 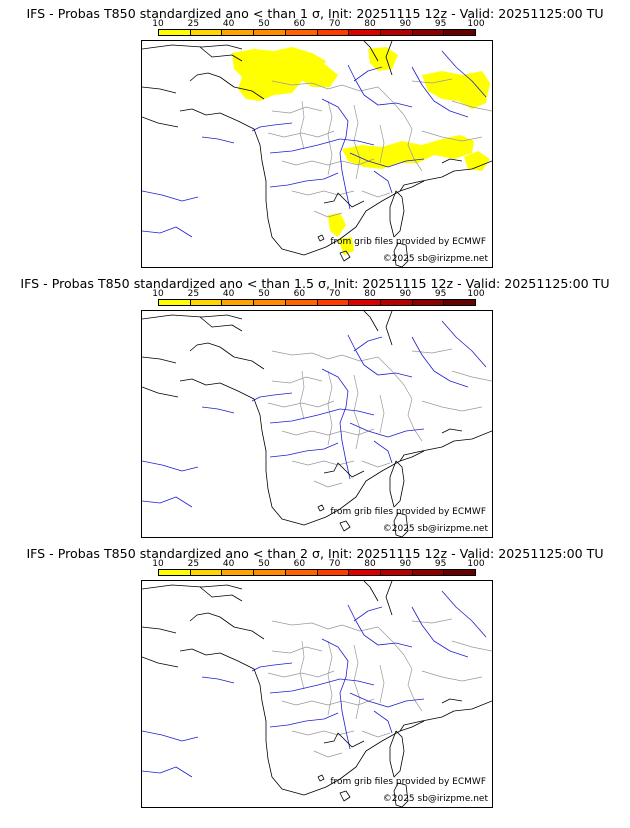 What do you see at coordinates (299, 294) in the screenshot?
I see `colorbar-tick-label: 60` at bounding box center [299, 294].